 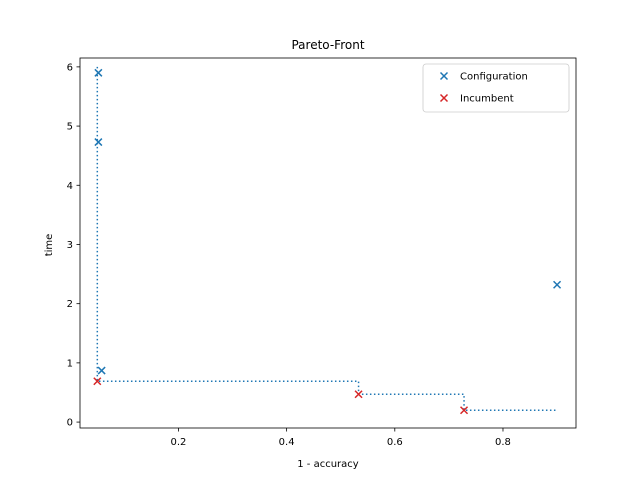 I want to click on y-tick-label: 5, so click(x=70, y=127).